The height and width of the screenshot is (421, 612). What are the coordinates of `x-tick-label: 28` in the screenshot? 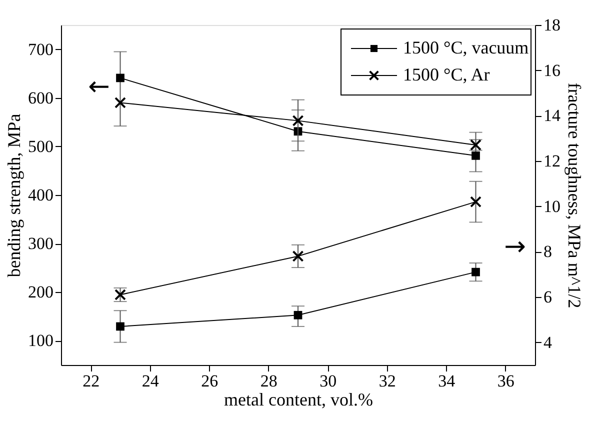 It's located at (269, 381).